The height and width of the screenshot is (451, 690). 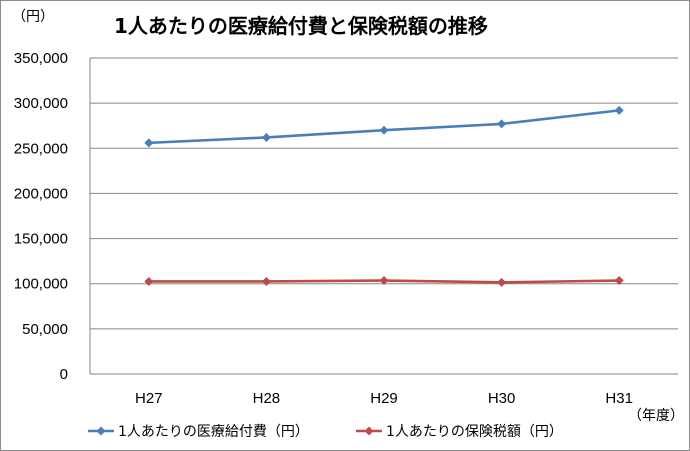 I want to click on y-tick-label: 250,000, so click(x=41, y=148).